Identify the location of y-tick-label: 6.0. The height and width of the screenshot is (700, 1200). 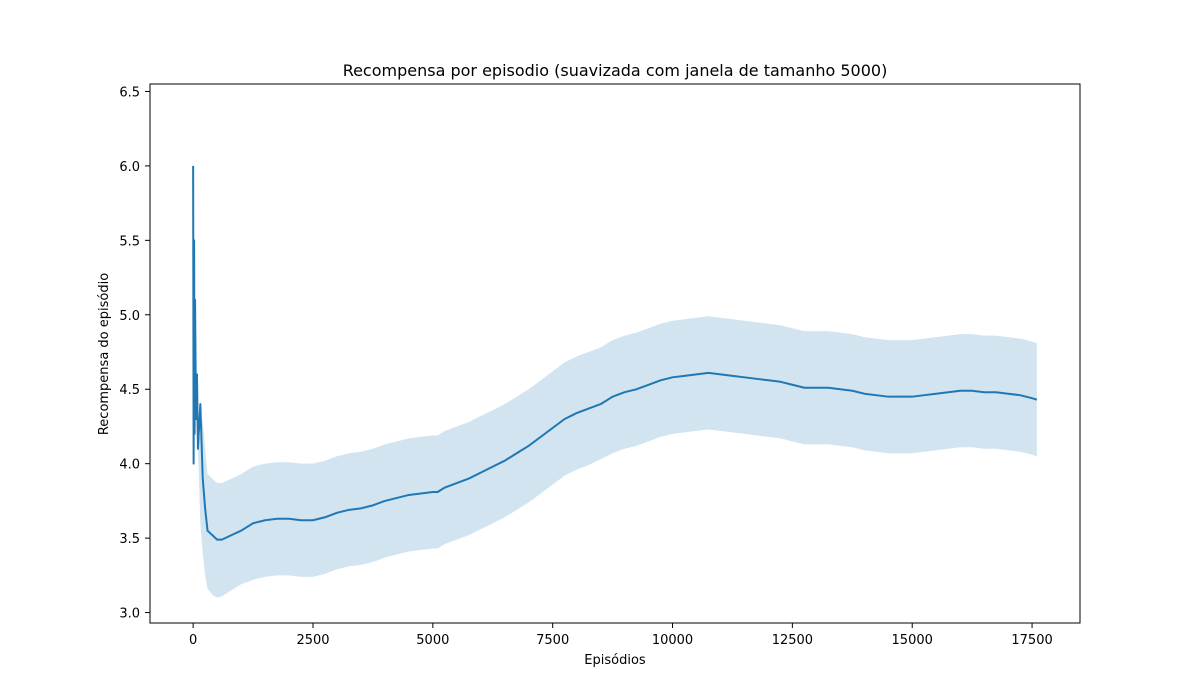
(129, 167).